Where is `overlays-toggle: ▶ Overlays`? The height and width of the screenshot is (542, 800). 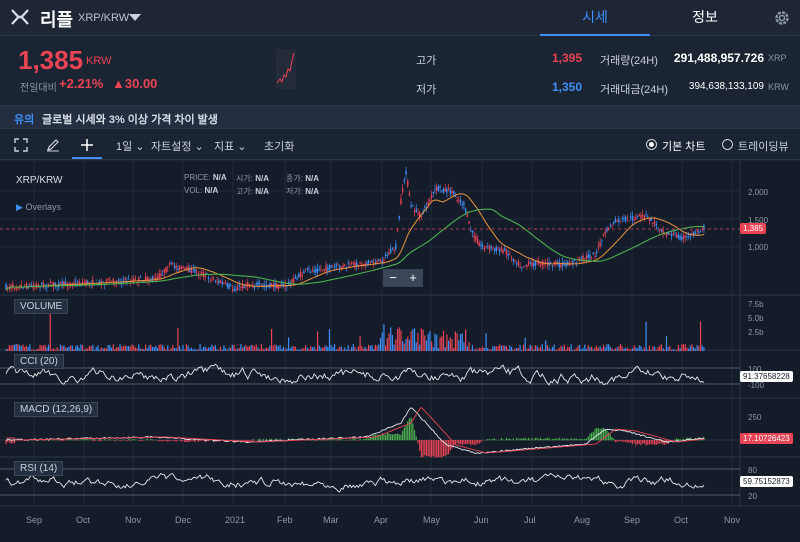 overlays-toggle: ▶ Overlays is located at coordinates (38, 207).